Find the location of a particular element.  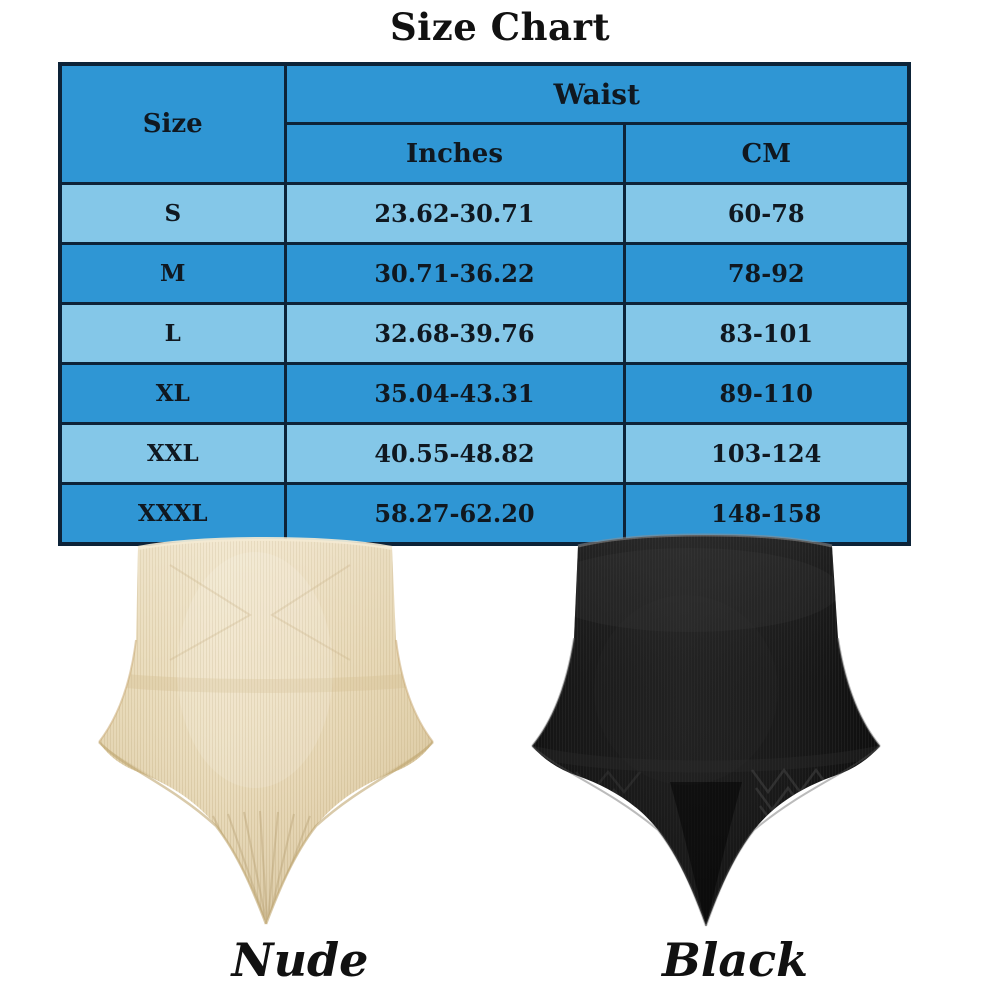

table-row: XL 35.04-43.31 89-110 is located at coordinates (484, 393).